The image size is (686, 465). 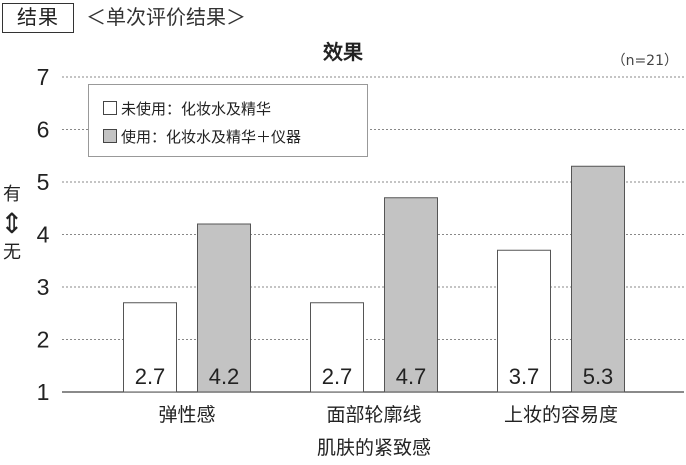 I want to click on legend-item-without-device: 未使用：化妆水及精华, so click(x=235, y=108).